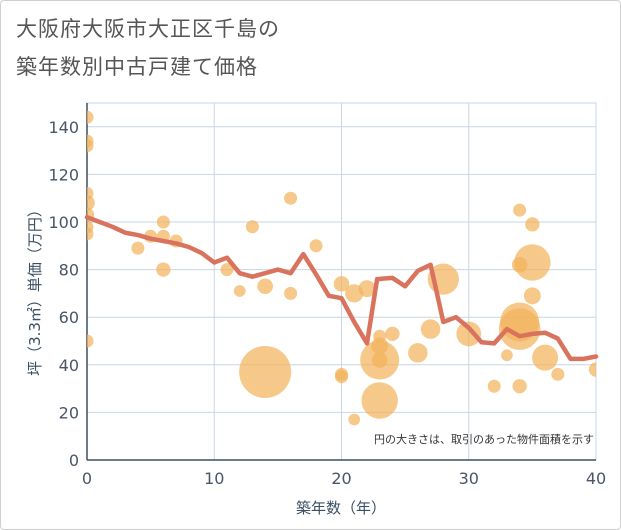 The width and height of the screenshot is (621, 530). I want to click on bubble-size-note: 円の大きさは、取引のあった物件面積を示す, so click(484, 439).